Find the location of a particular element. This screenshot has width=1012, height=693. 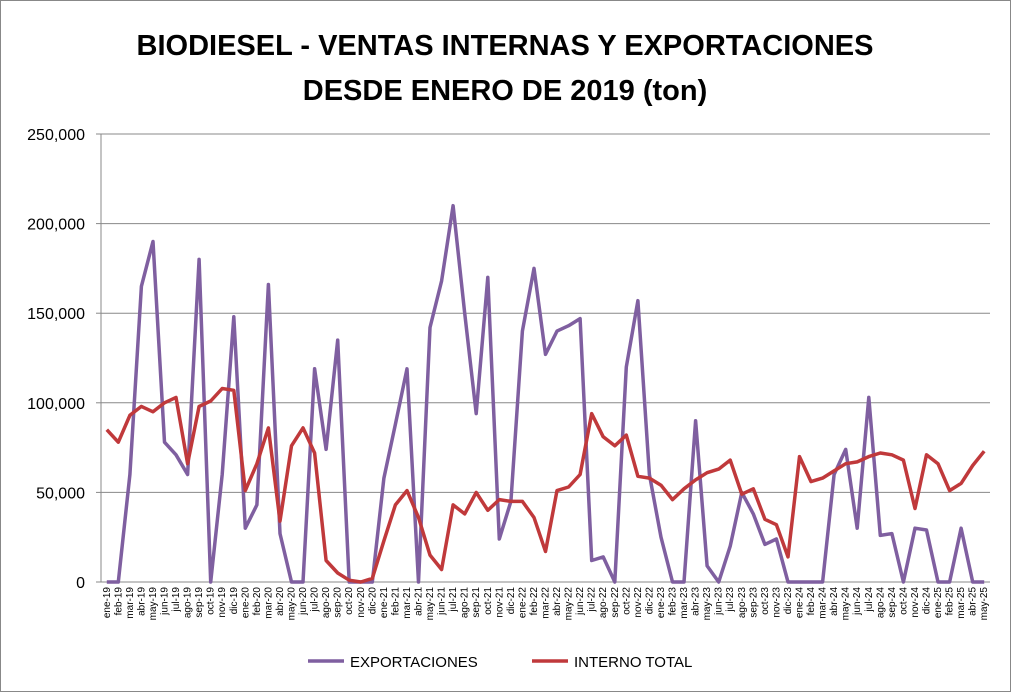

x-tick-label: jul-21 is located at coordinates (453, 600).